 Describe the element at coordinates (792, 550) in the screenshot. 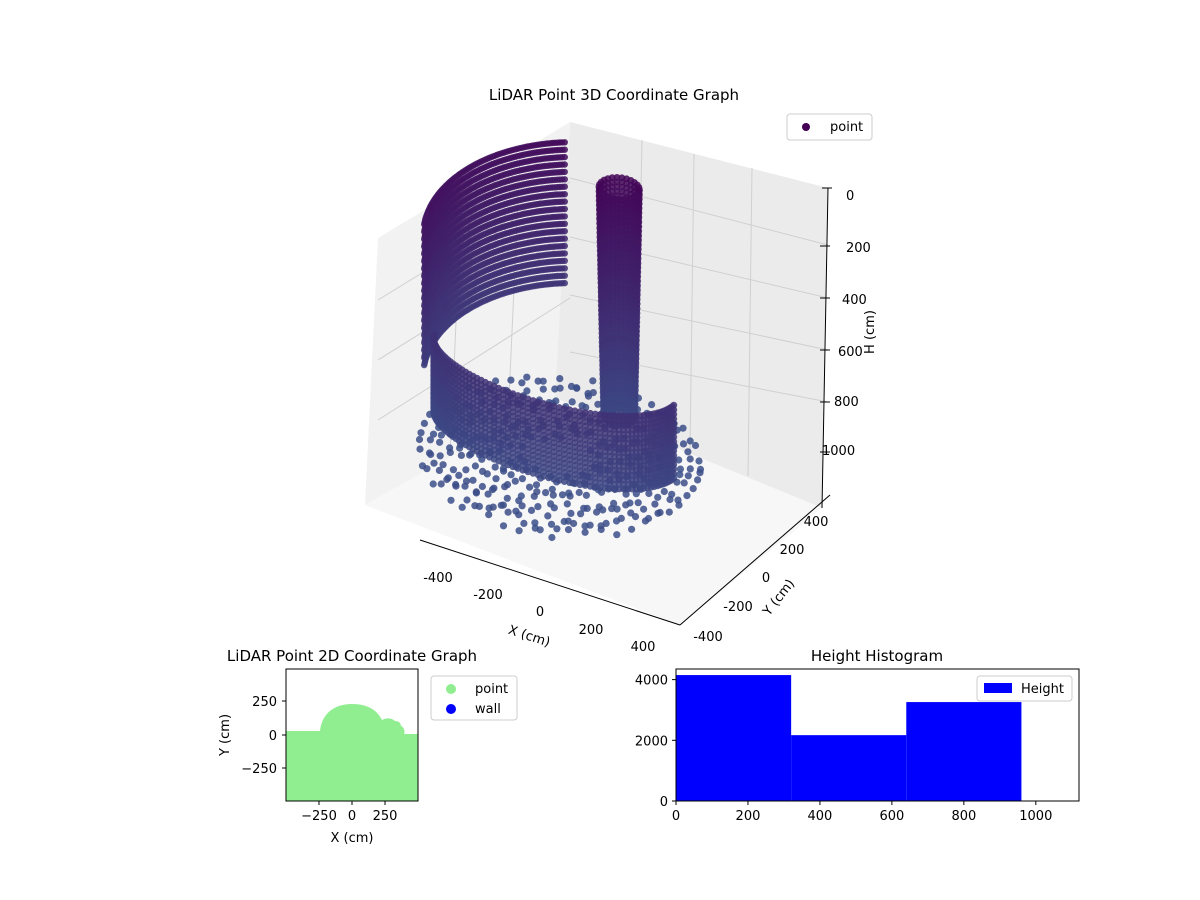

I see `y-tick-3: 200` at that location.